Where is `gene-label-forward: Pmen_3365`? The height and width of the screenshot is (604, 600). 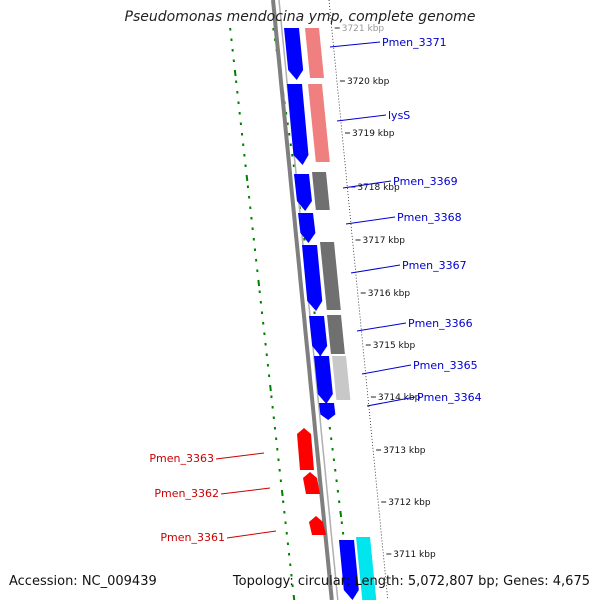
gene-label-forward: Pmen_3365 is located at coordinates (445, 365).